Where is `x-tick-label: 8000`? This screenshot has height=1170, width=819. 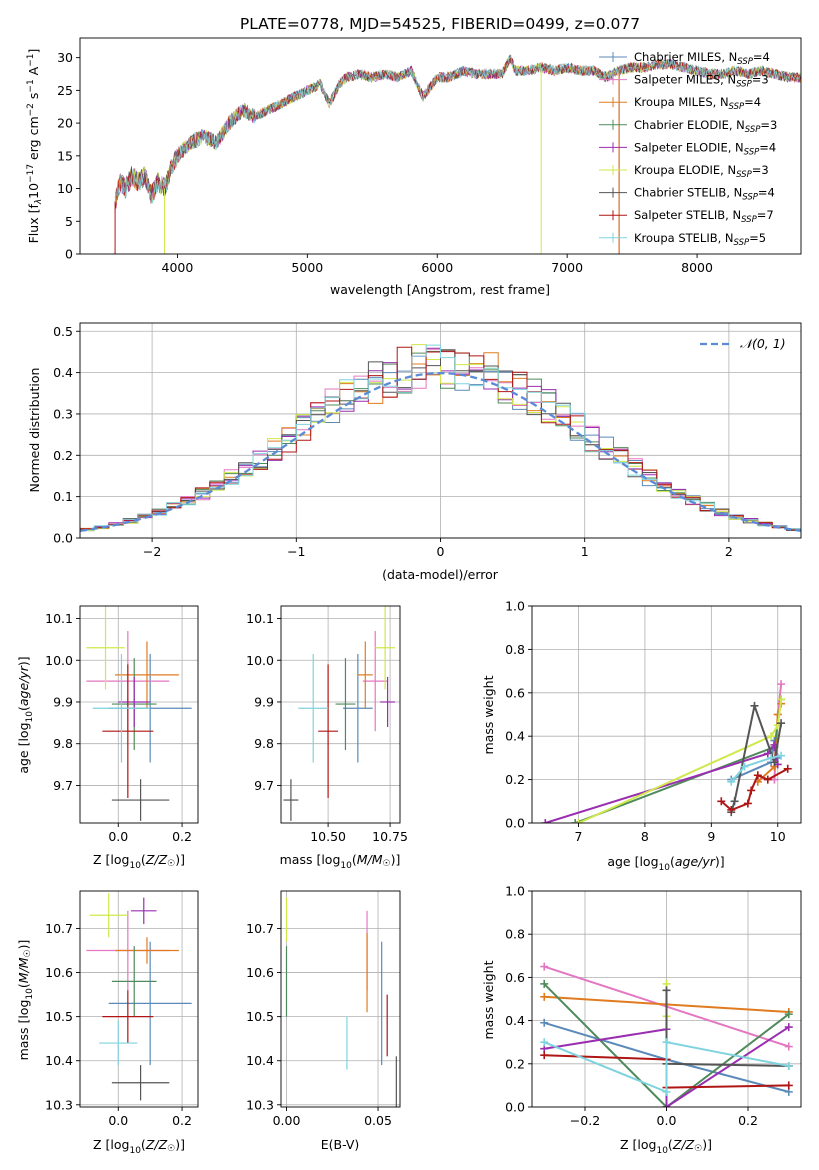
x-tick-label: 8000 is located at coordinates (697, 267).